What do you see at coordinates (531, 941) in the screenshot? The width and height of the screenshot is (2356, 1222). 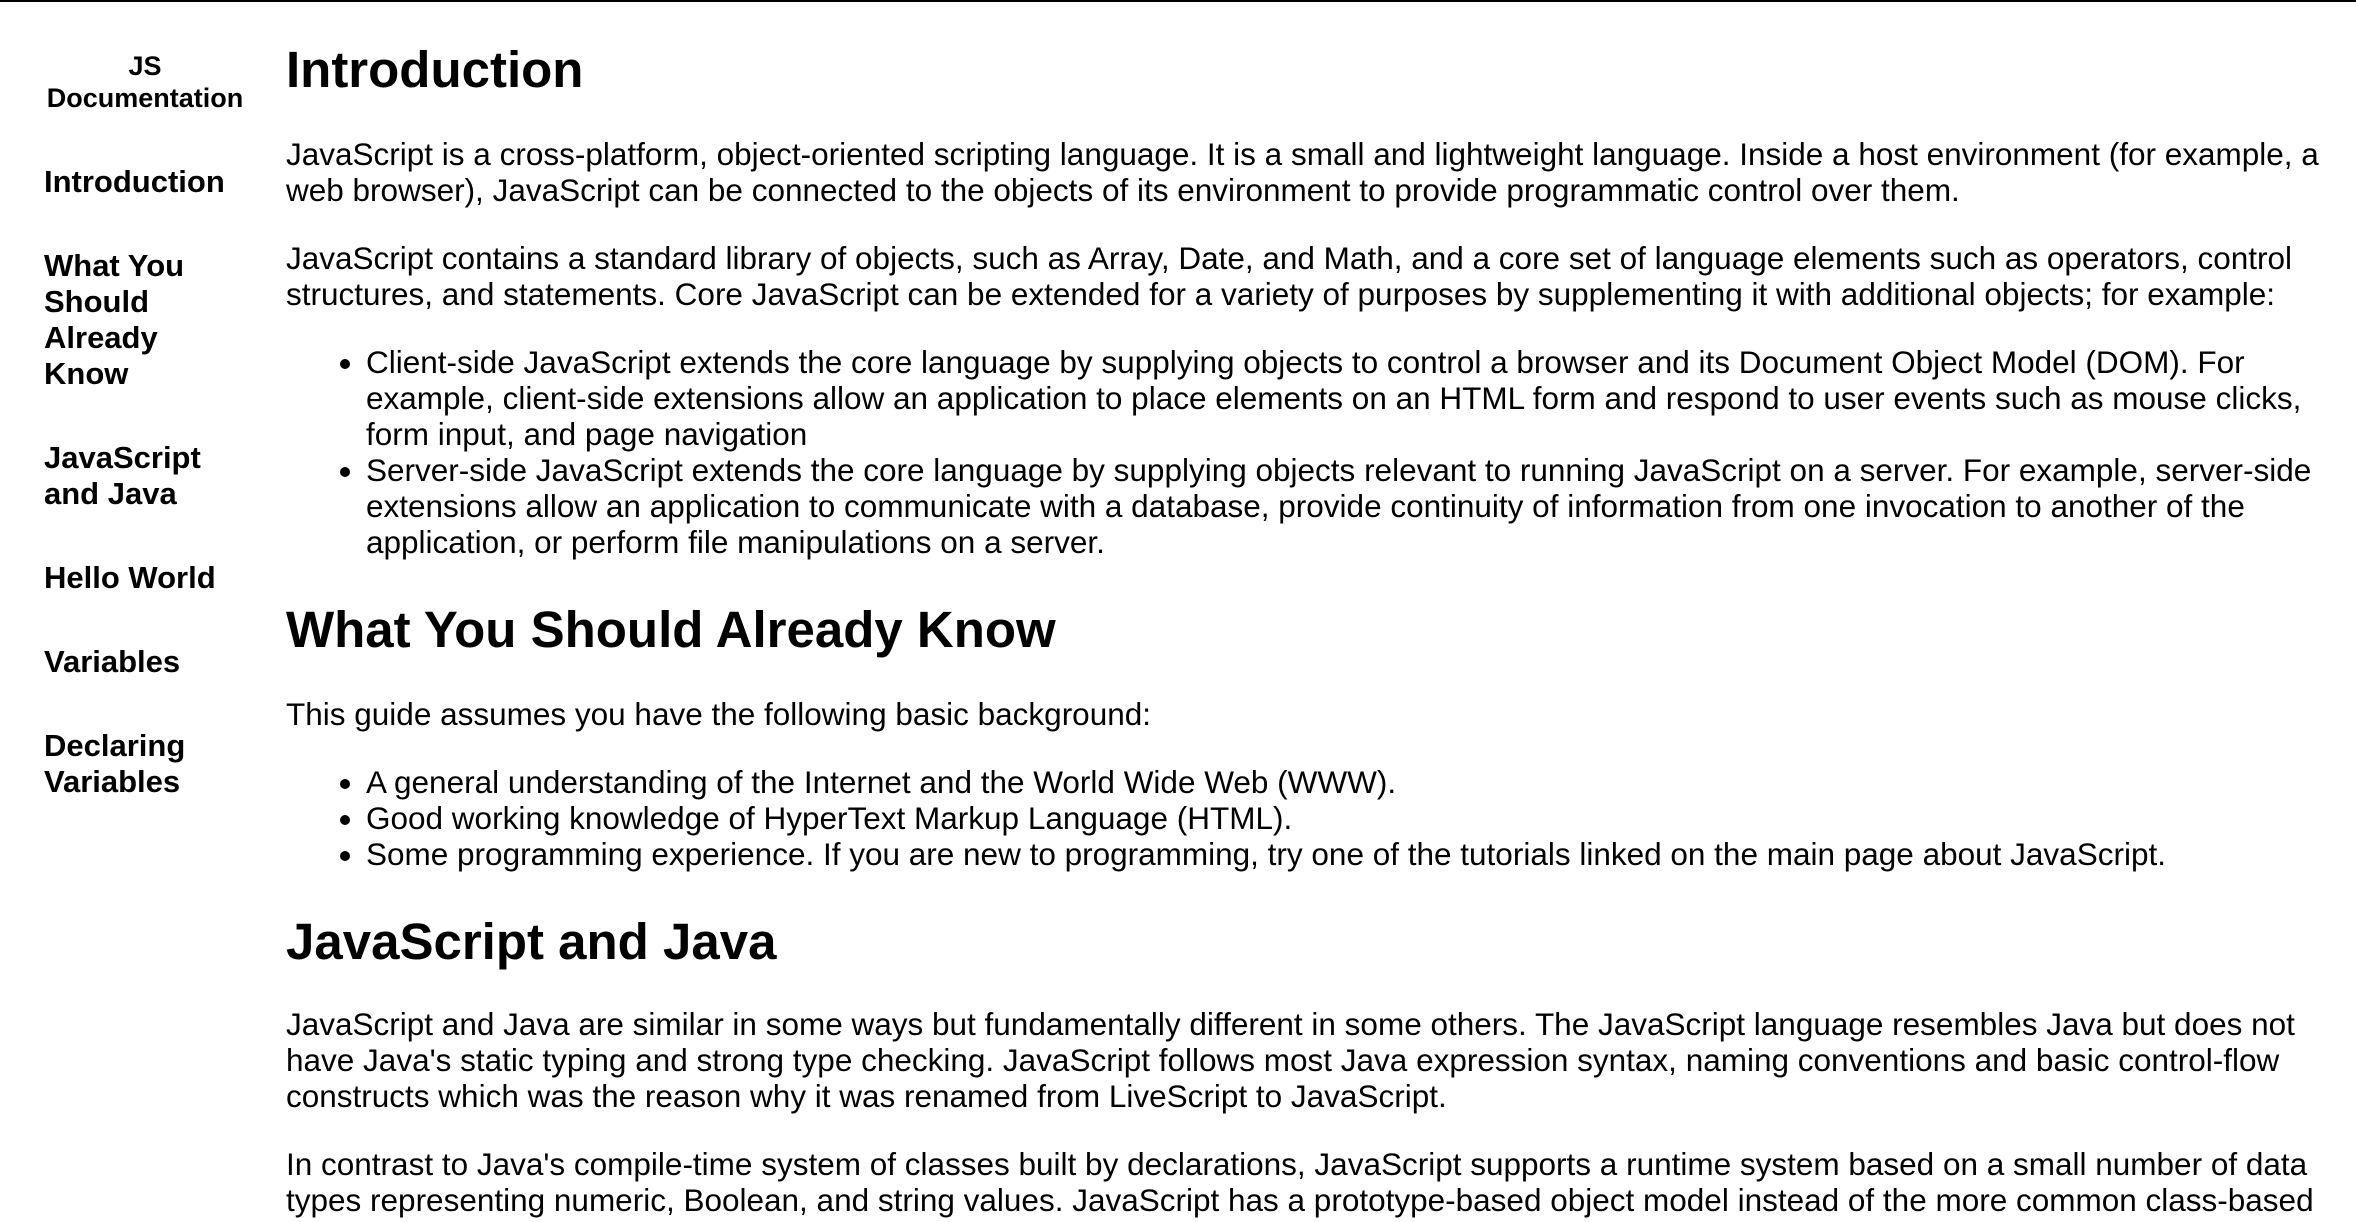 I see `section-title-javascript-and-java: JavaScript and Java` at bounding box center [531, 941].